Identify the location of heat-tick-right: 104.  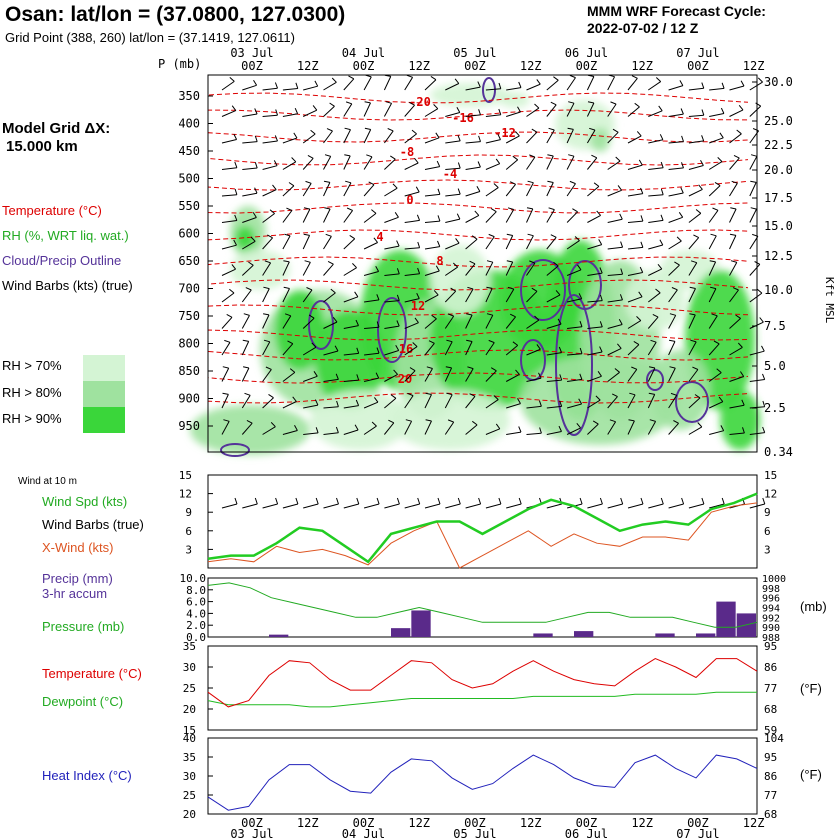
(774, 738).